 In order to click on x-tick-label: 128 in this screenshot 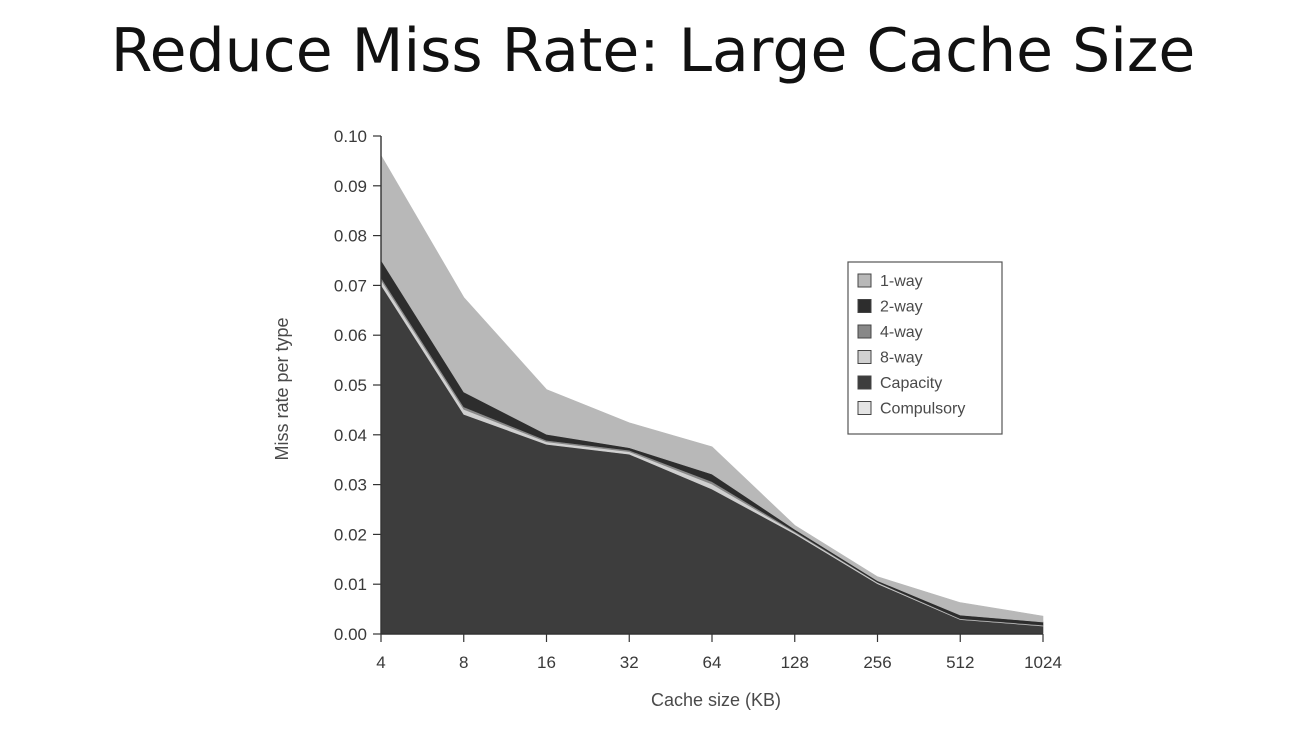, I will do `click(795, 662)`.